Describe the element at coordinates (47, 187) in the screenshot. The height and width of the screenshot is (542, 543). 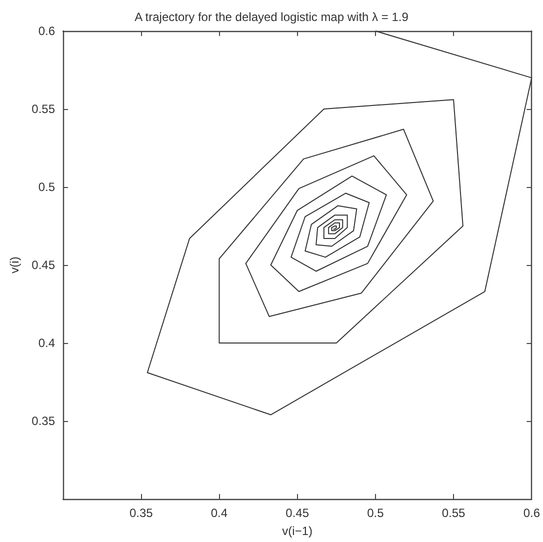
I see `y-tick-label: 0.5` at that location.